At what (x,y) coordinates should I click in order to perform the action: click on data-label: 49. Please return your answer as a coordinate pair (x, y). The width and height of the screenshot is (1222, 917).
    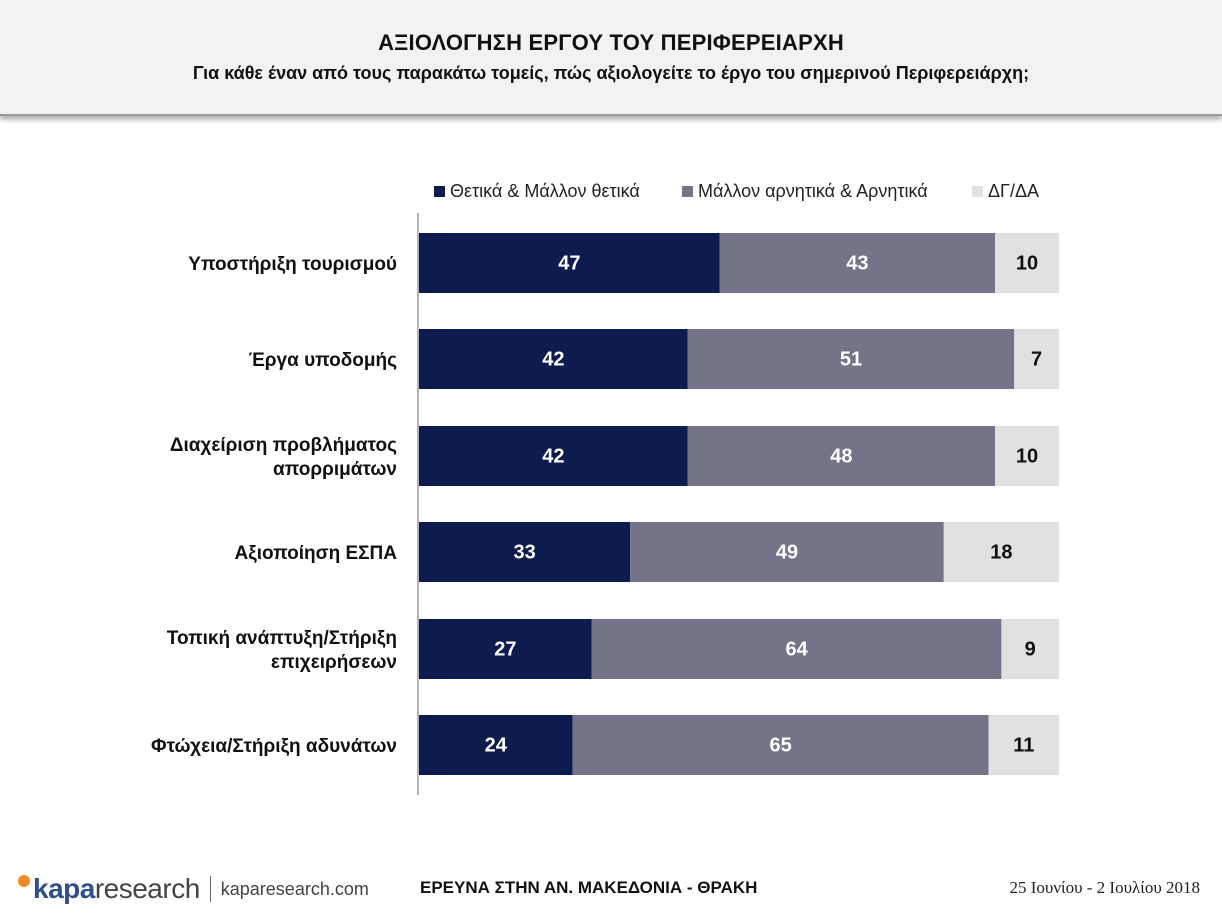
    Looking at the image, I should click on (787, 552).